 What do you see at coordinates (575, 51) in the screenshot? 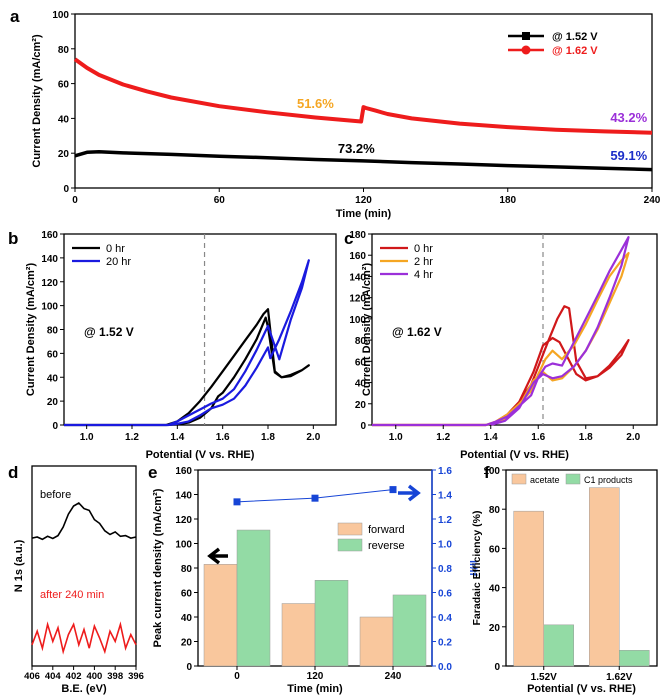
I see `panel-a-legend-label: @ 1.62 V` at bounding box center [575, 51].